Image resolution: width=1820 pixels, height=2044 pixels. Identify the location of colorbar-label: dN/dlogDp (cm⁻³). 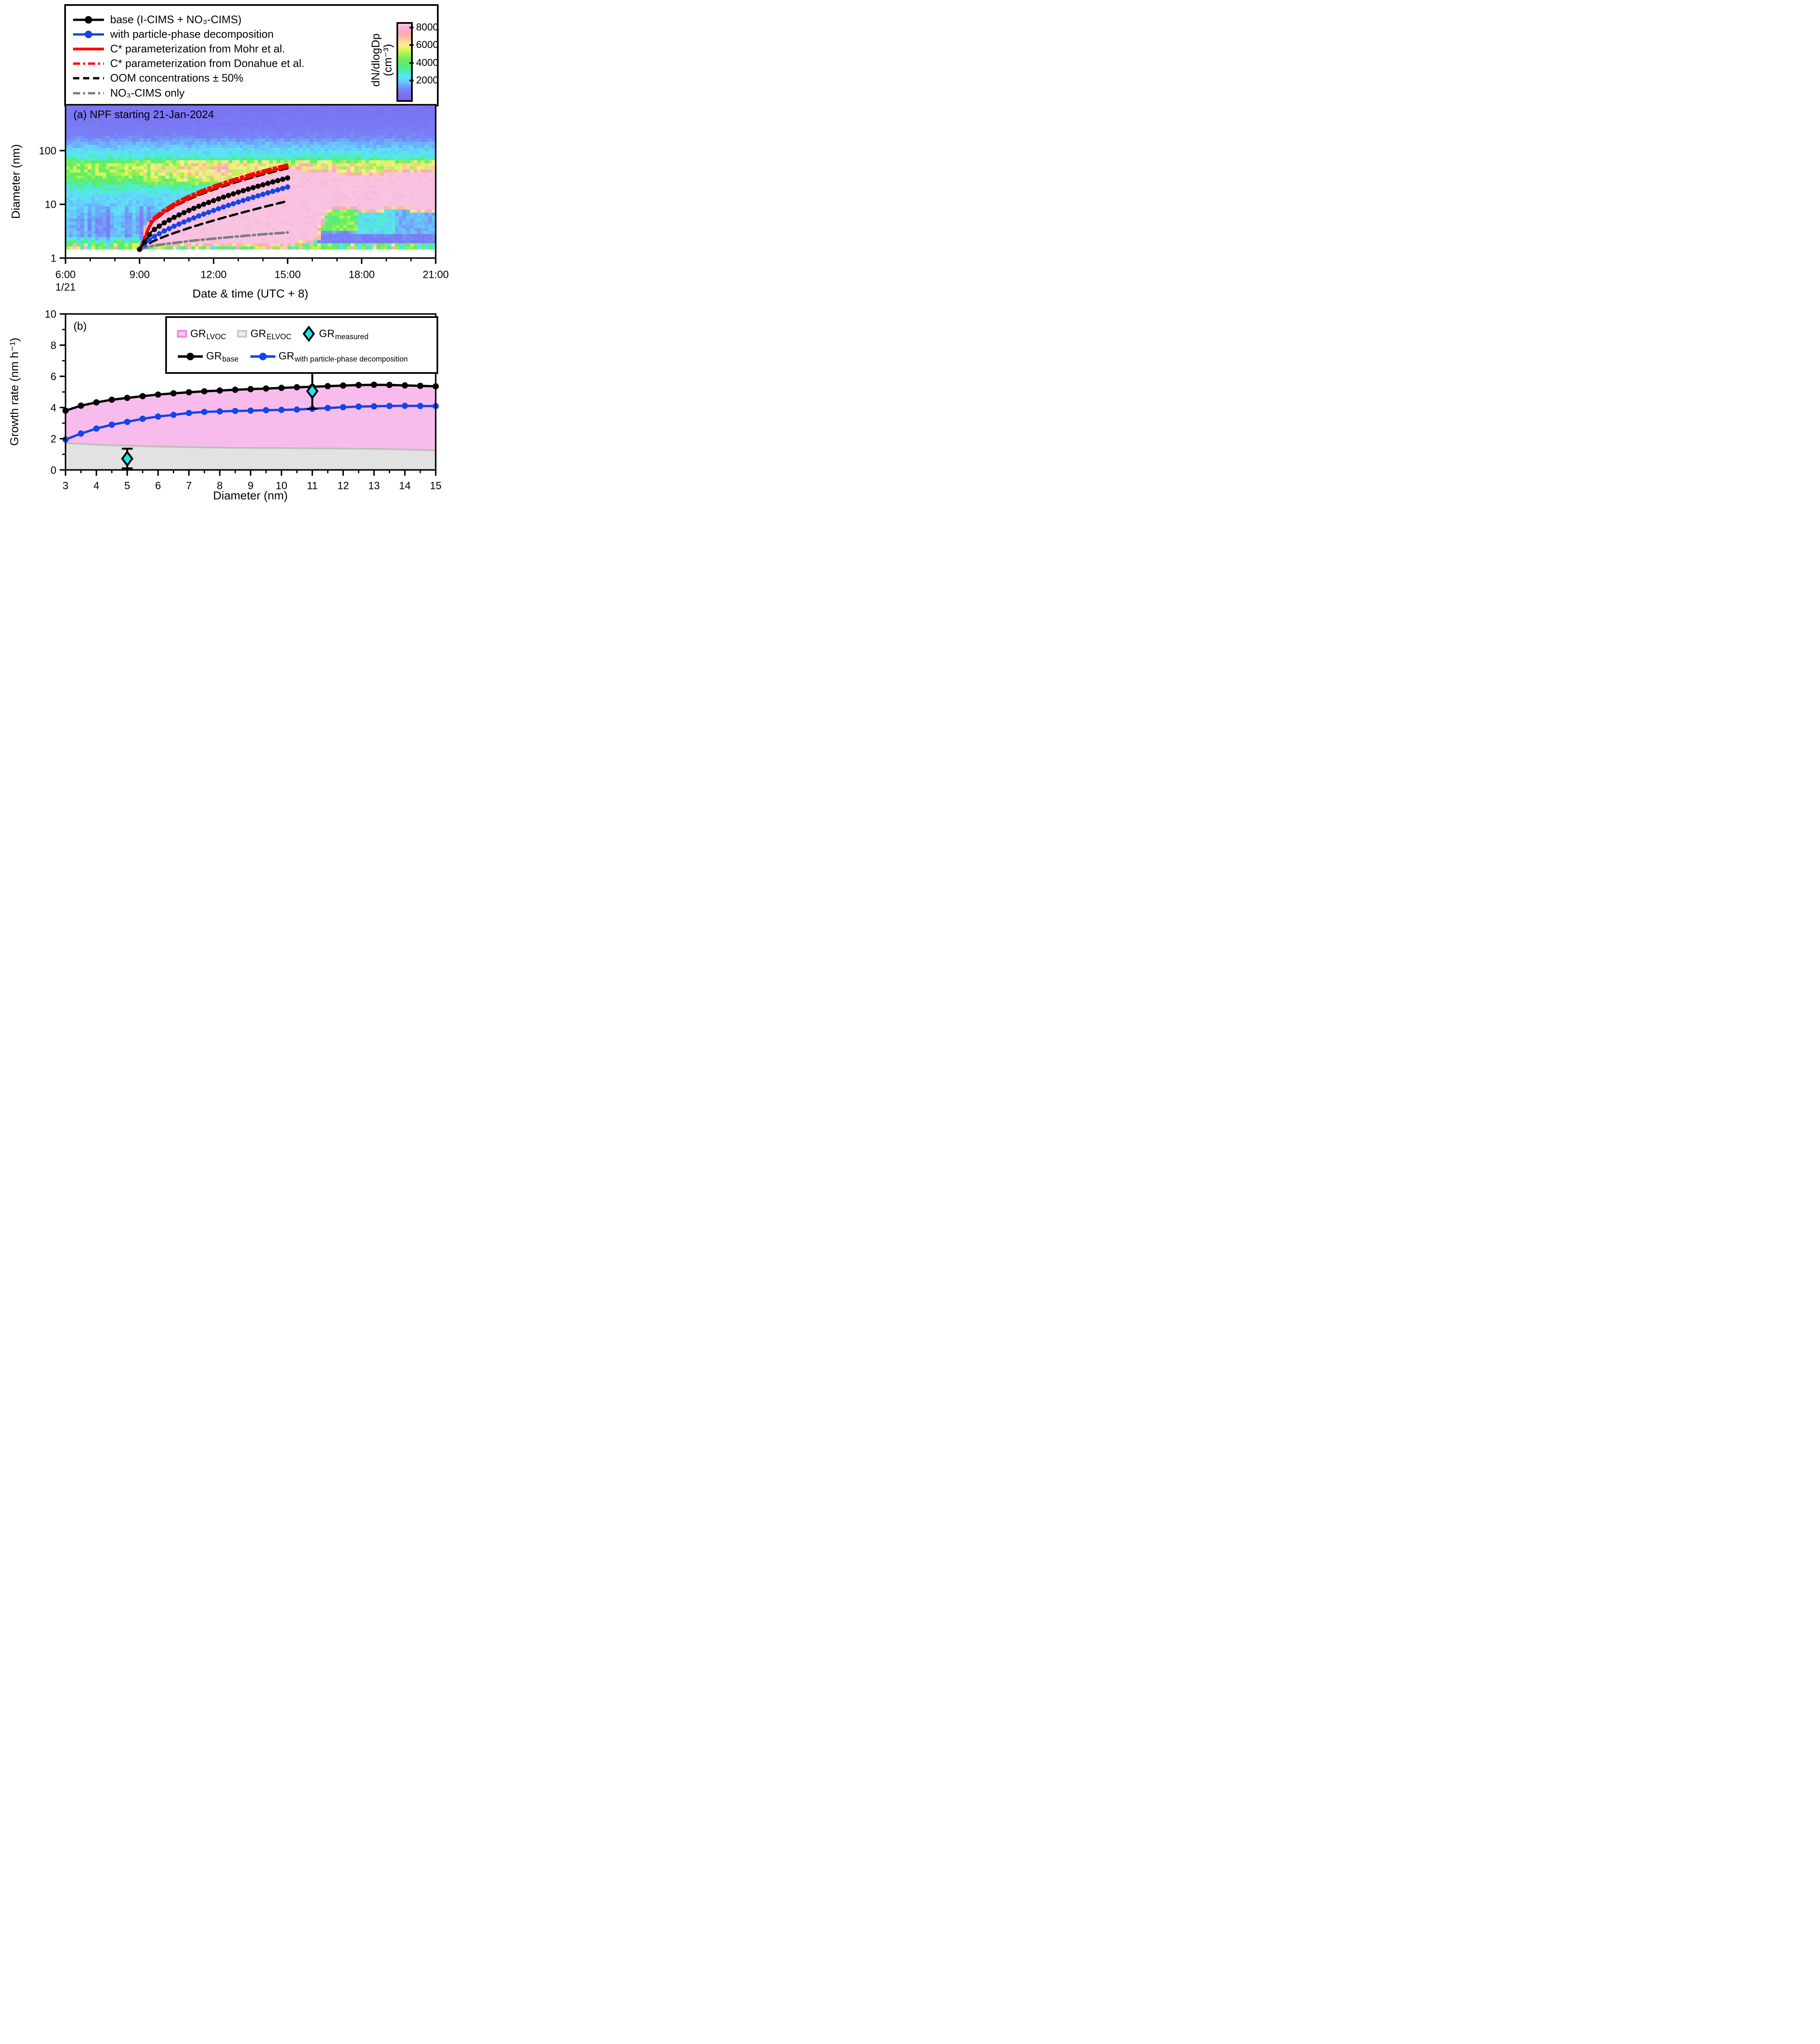
(381, 60).